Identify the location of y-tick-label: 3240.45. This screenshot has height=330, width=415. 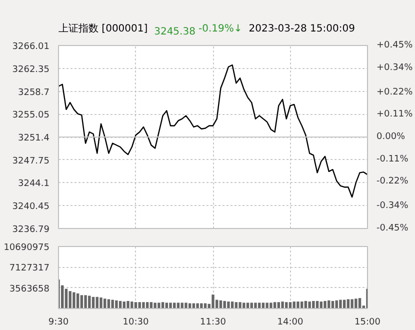
(31, 207).